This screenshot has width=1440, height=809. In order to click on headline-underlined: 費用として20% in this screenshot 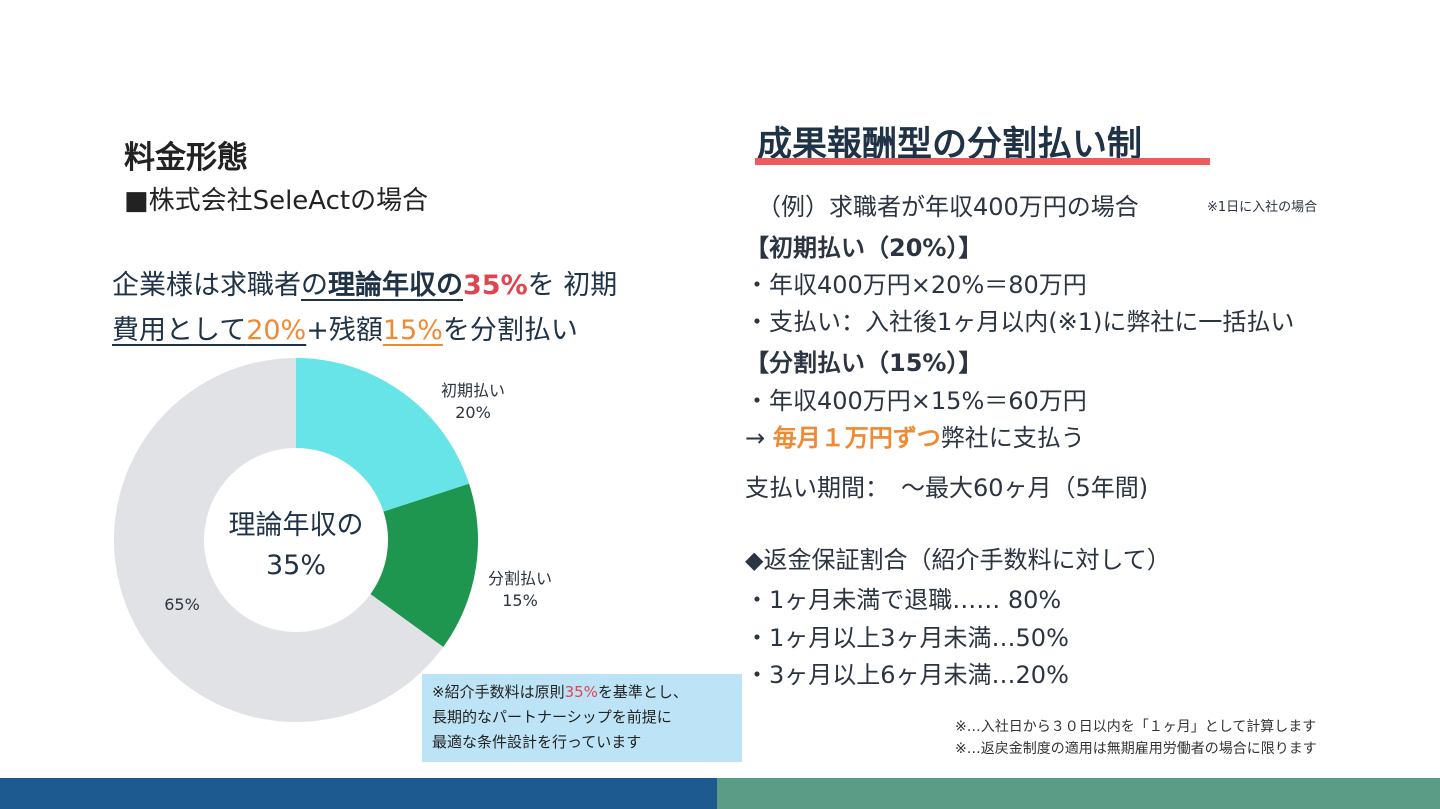, I will do `click(209, 330)`.